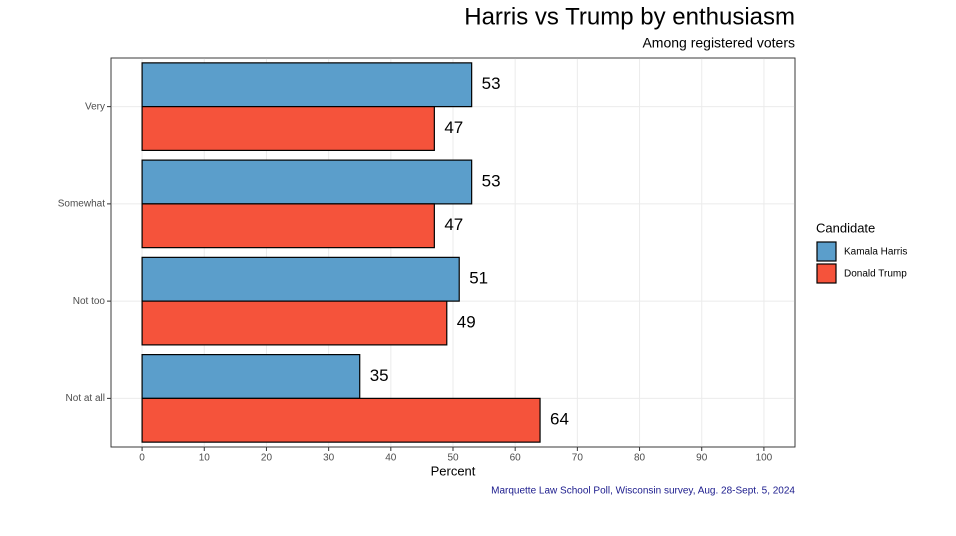 The image size is (956, 536). What do you see at coordinates (466, 321) in the screenshot?
I see `data-label: 49` at bounding box center [466, 321].